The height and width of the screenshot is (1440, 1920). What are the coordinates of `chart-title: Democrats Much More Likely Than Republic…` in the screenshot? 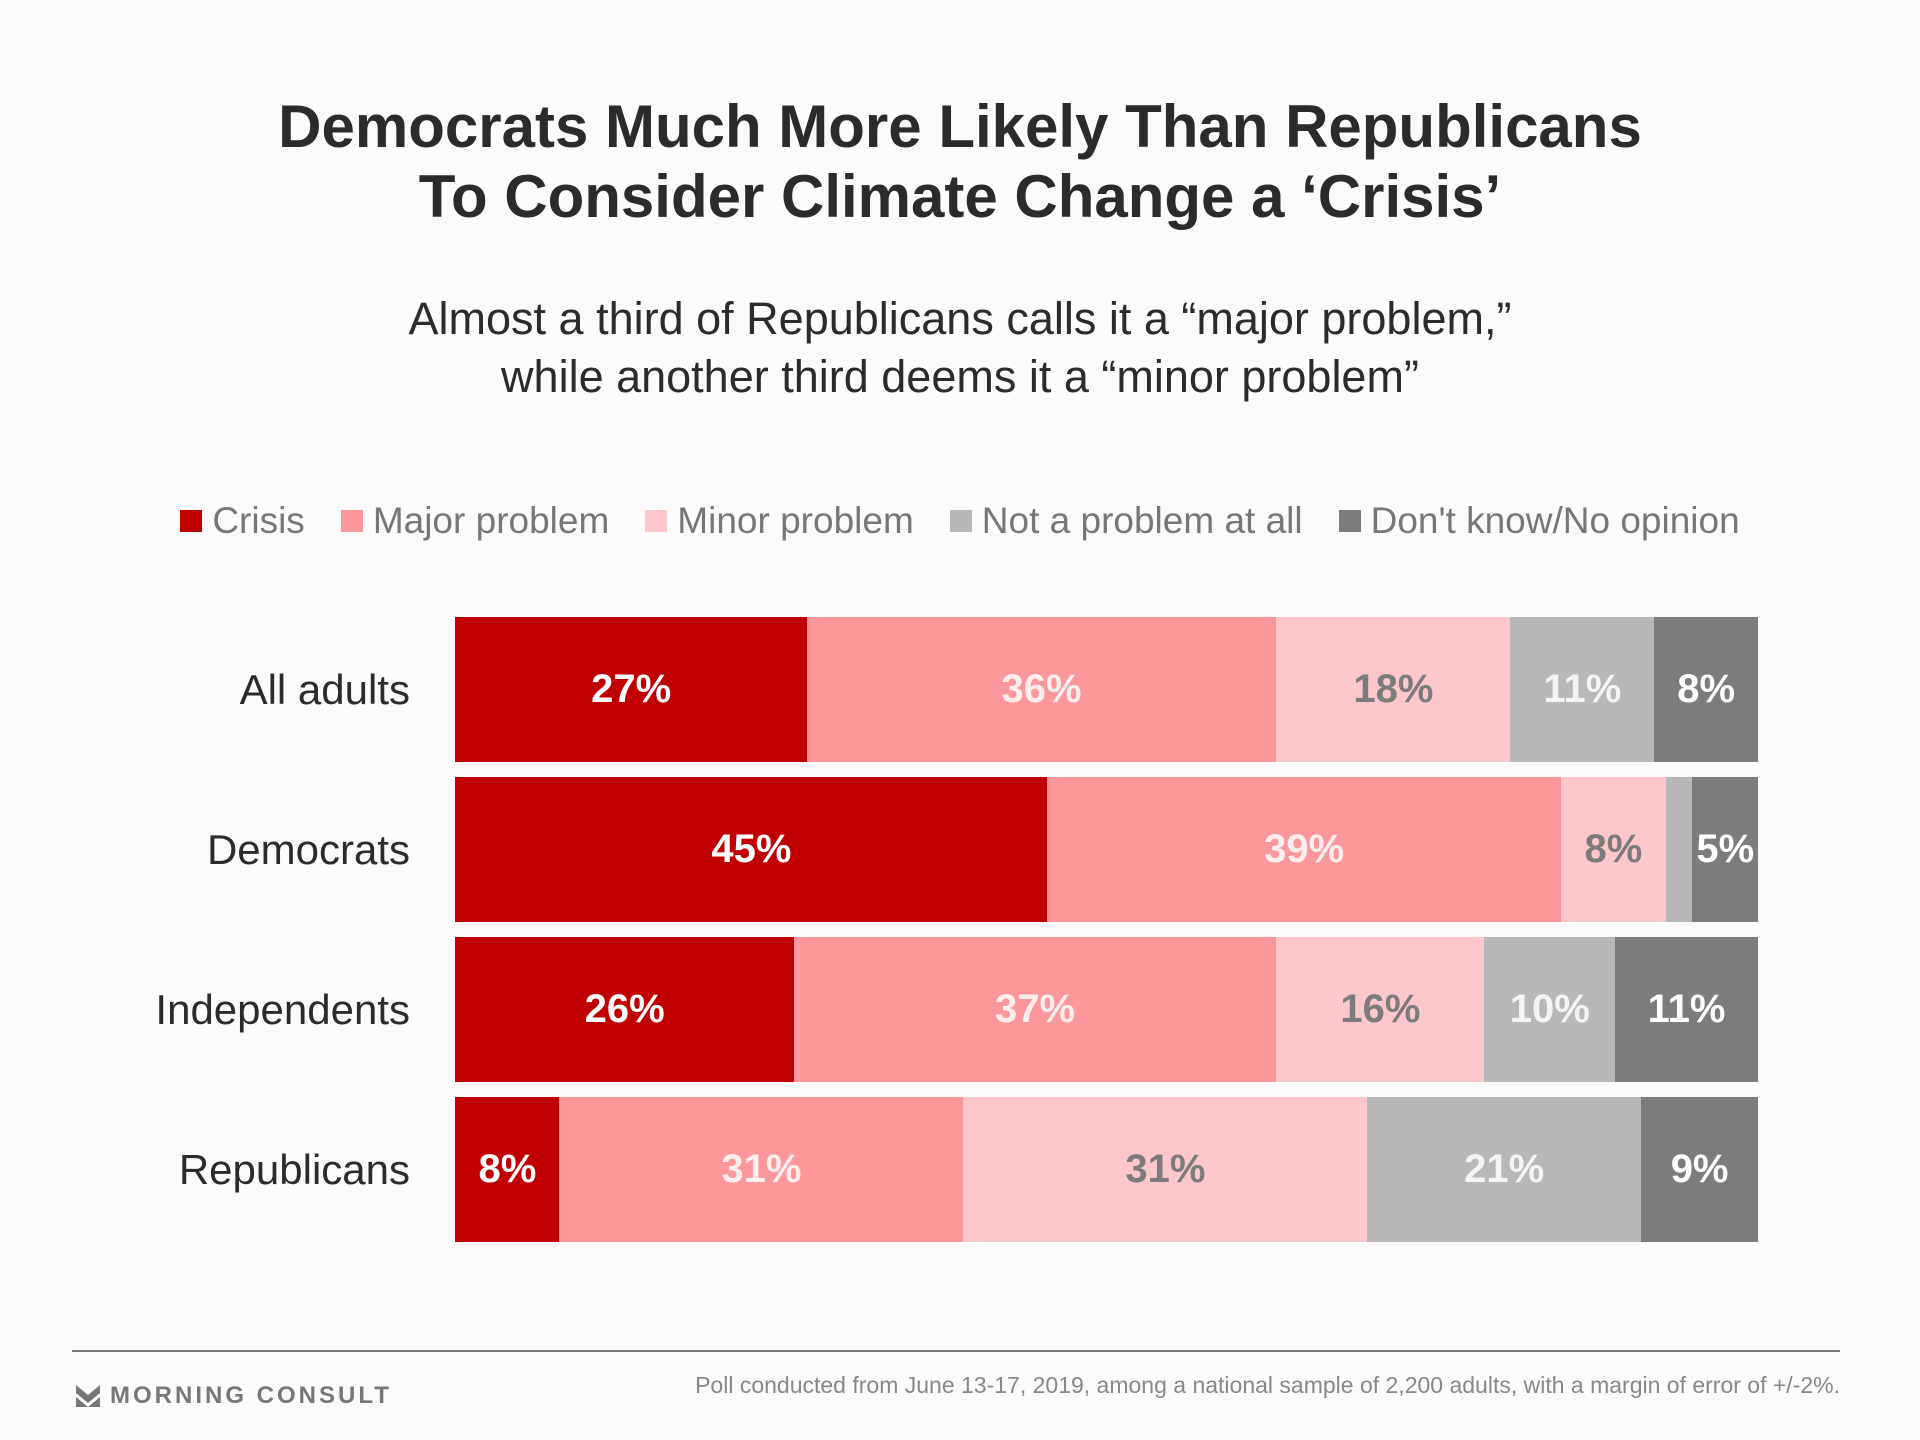 It's located at (960, 162).